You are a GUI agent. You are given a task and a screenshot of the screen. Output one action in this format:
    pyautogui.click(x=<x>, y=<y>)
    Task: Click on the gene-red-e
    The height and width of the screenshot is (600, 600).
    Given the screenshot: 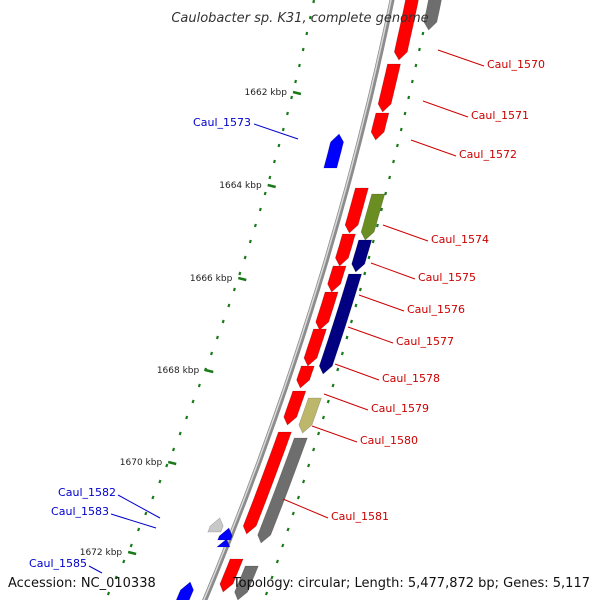 What is the action you would take?
    pyautogui.click(x=231, y=575)
    